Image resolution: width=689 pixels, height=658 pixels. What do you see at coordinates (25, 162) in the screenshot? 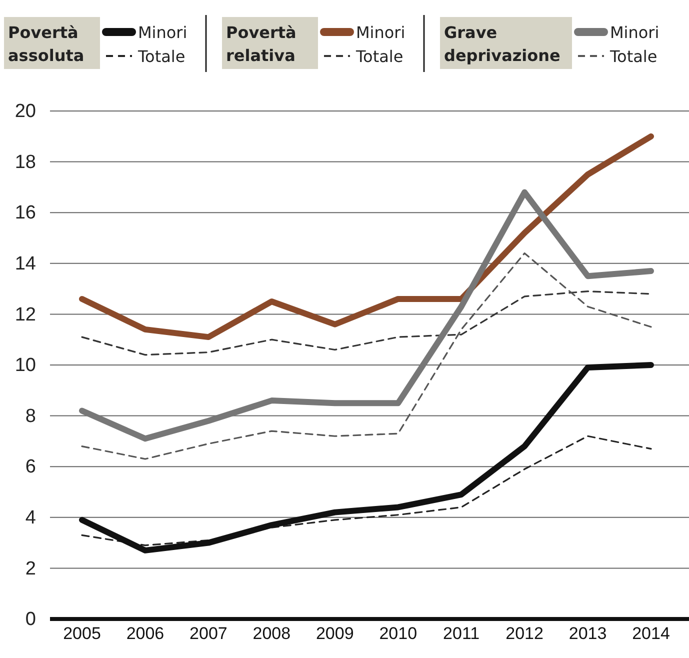
I see `y-tick-label: 18` at bounding box center [25, 162].